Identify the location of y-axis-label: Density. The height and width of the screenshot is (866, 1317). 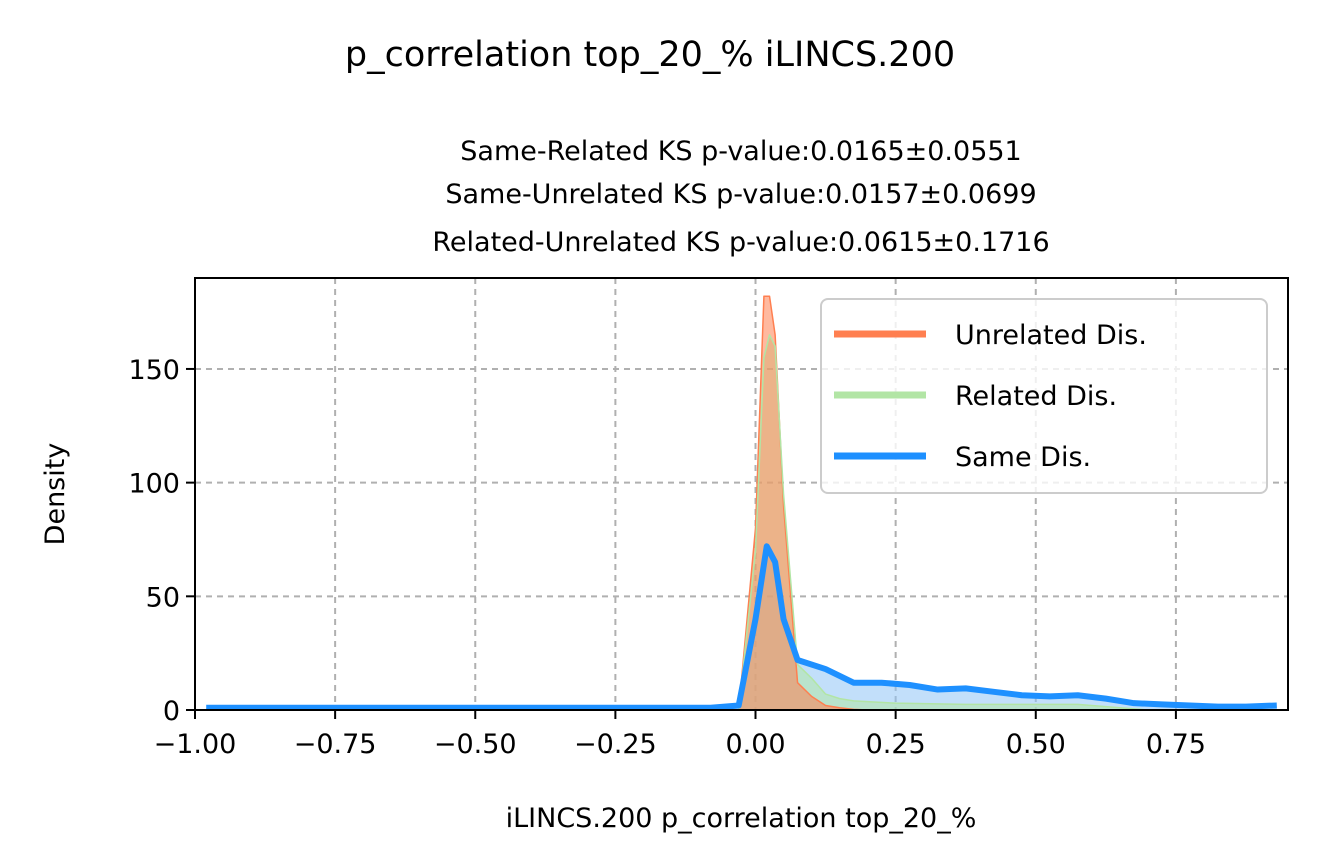
(55, 494).